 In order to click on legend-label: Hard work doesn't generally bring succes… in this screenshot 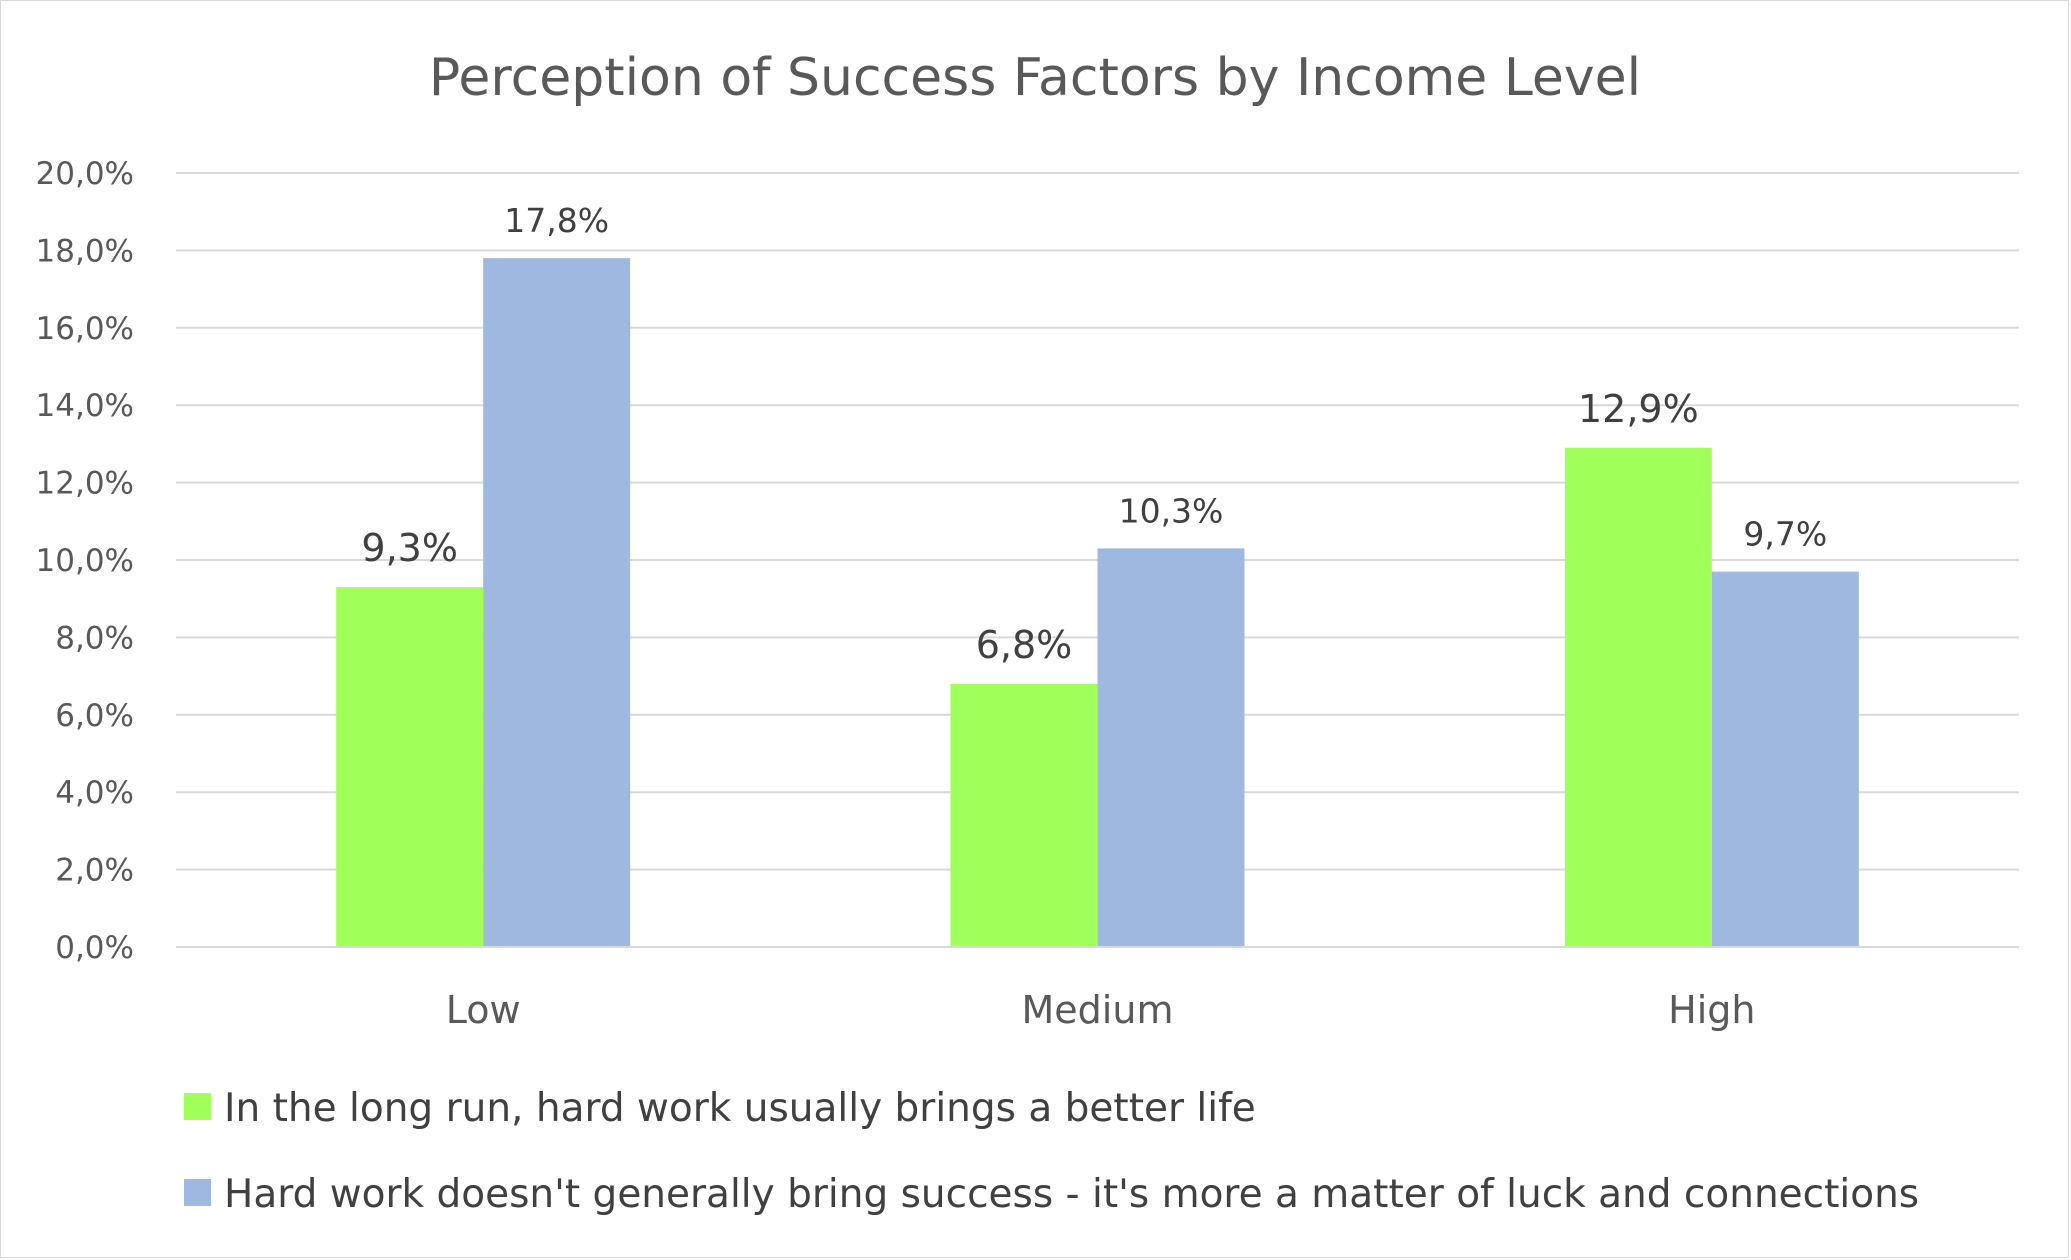, I will do `click(1071, 1194)`.